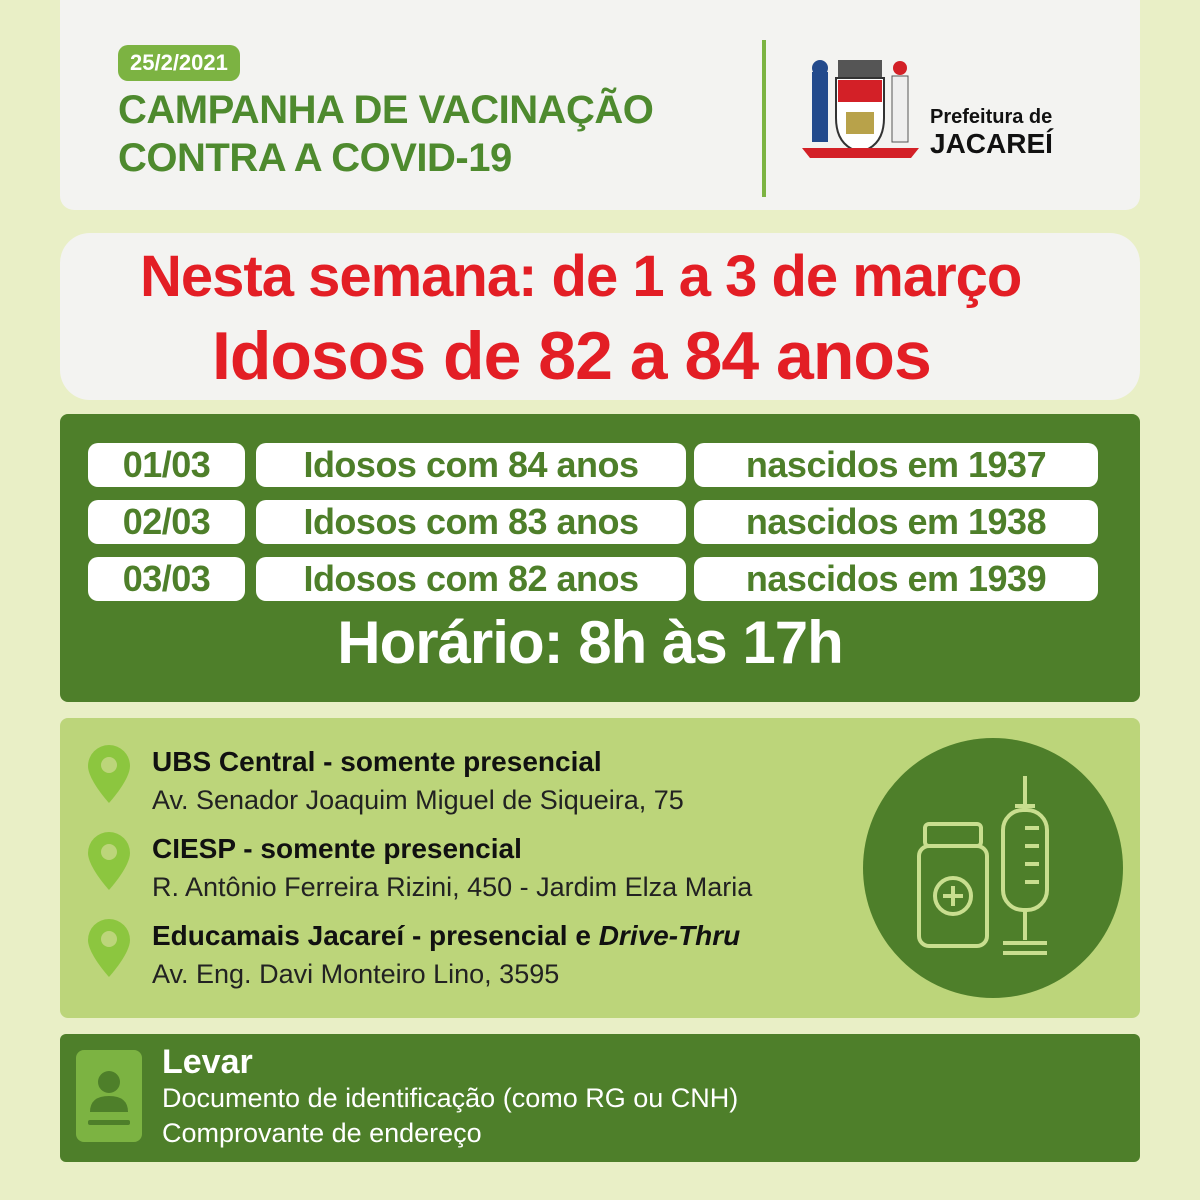 Image resolution: width=1200 pixels, height=1200 pixels. I want to click on bring-title: Levar, so click(207, 1062).